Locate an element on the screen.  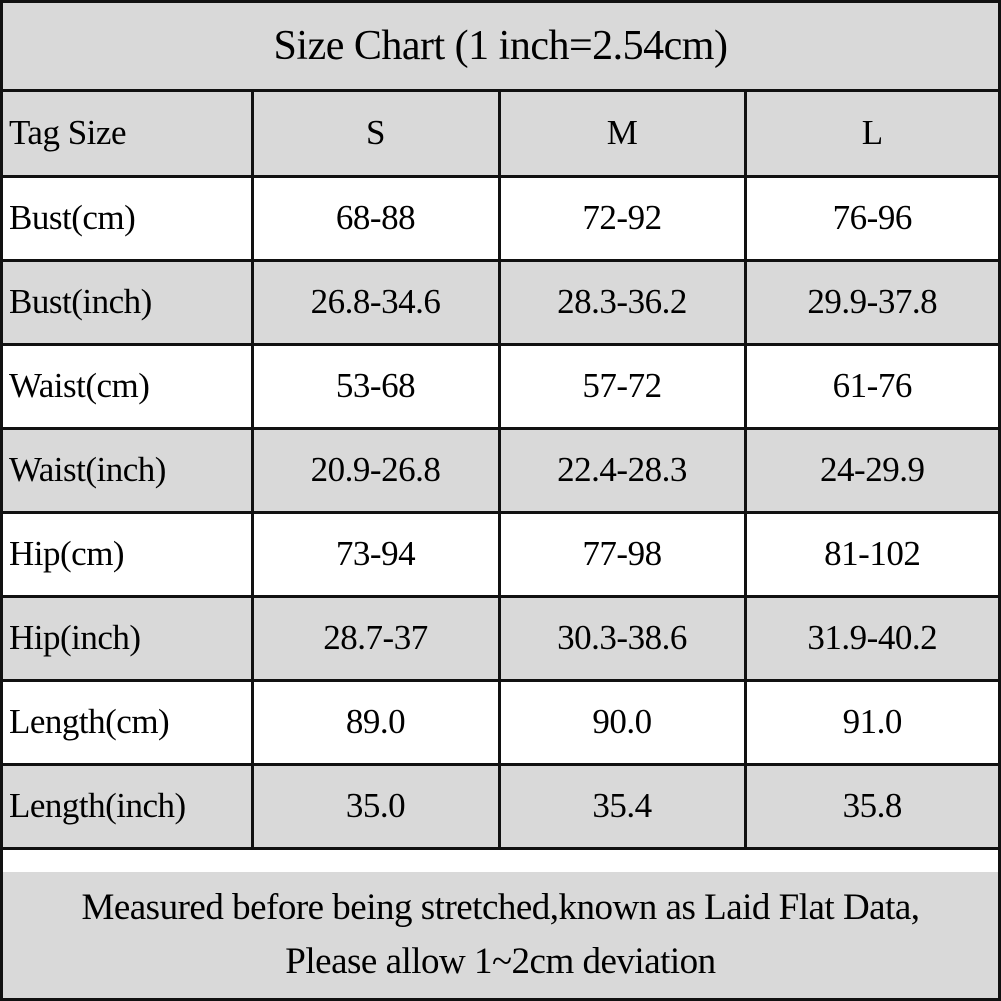
table-cell: 35.8 is located at coordinates (871, 807).